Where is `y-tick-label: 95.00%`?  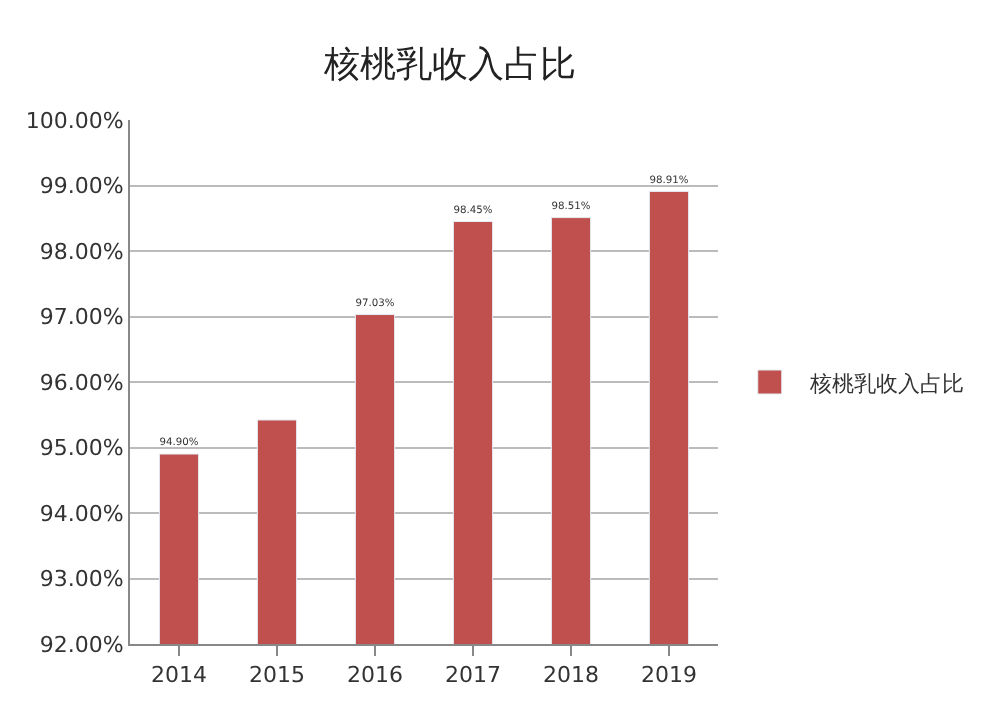 y-tick-label: 95.00% is located at coordinates (81, 448).